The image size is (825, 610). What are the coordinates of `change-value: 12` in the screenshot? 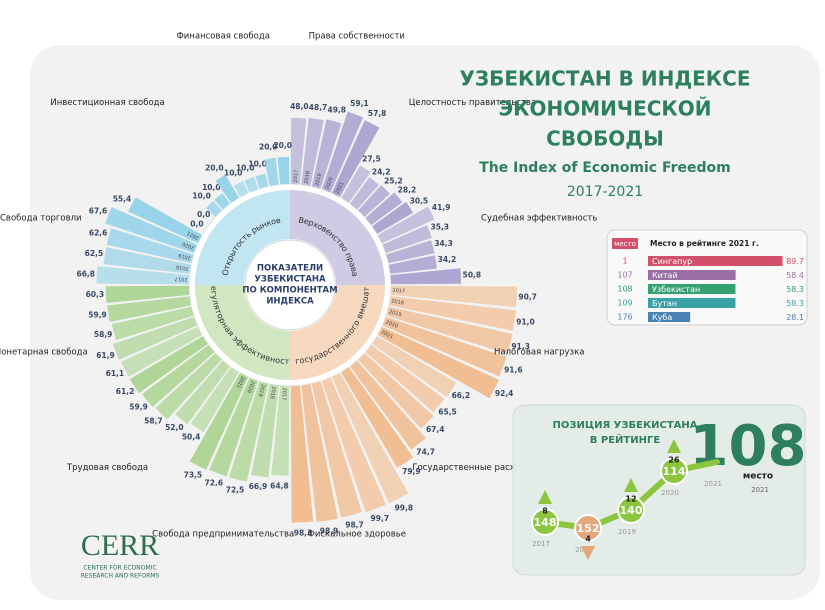 It's located at (630, 499).